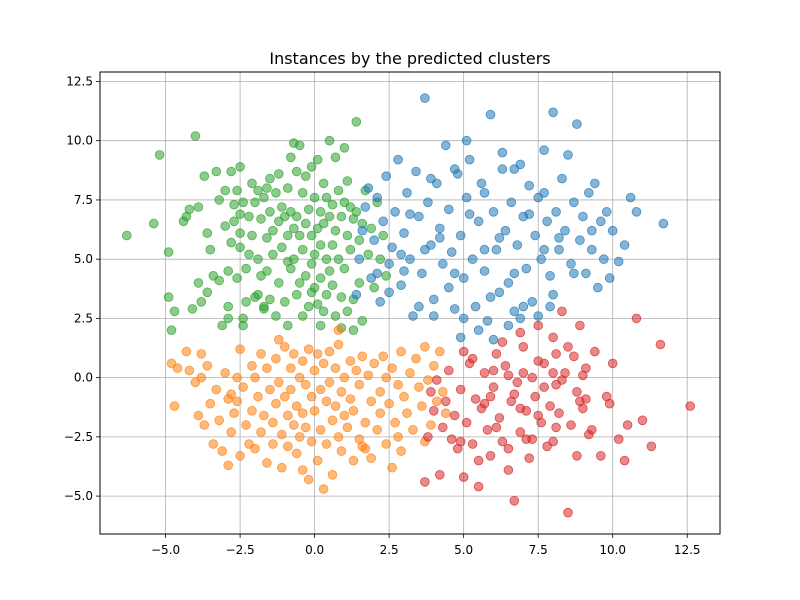 The image size is (800, 600). Describe the element at coordinates (79, 141) in the screenshot. I see `y-tick-label: 10.0` at that location.